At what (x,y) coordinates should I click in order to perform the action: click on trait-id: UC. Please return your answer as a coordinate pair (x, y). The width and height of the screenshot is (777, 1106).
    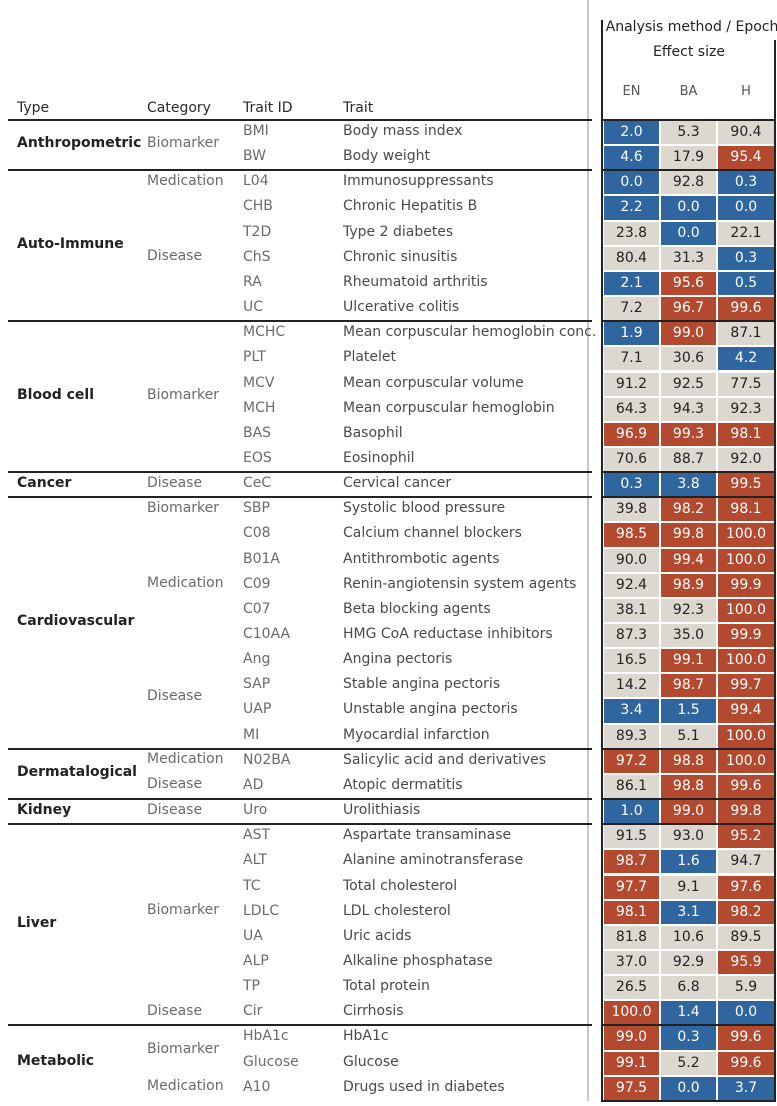
    Looking at the image, I should click on (253, 307).